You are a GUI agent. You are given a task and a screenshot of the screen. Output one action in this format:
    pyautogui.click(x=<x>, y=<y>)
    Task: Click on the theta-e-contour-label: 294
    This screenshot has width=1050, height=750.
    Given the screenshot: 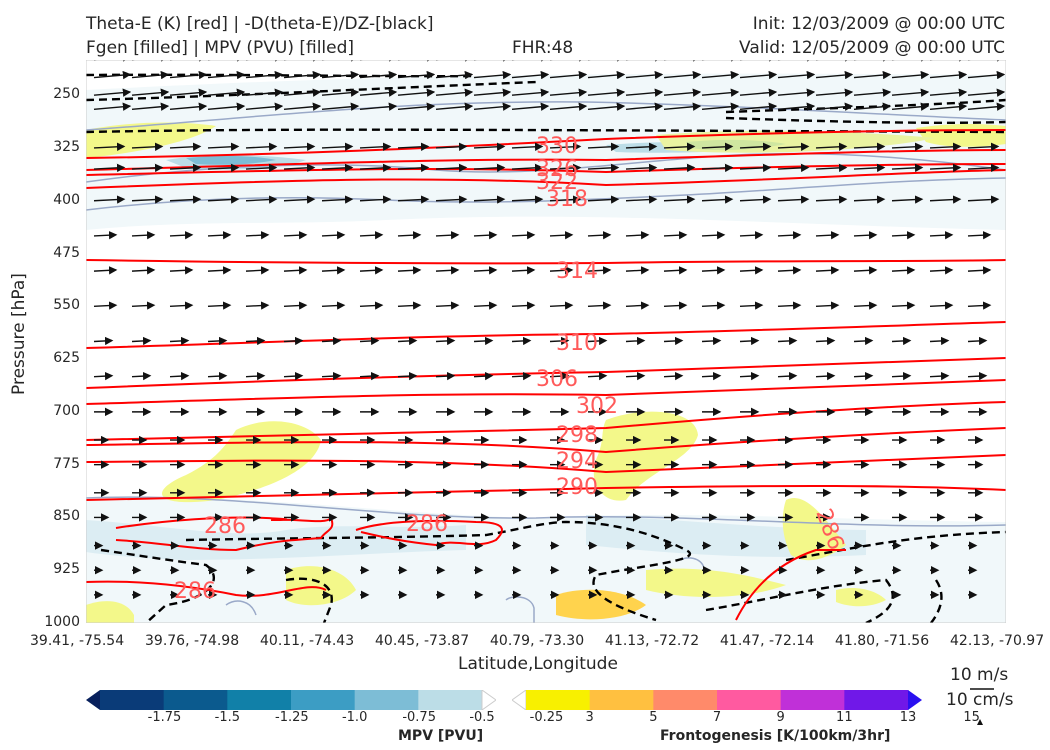 What is the action you would take?
    pyautogui.click(x=577, y=461)
    